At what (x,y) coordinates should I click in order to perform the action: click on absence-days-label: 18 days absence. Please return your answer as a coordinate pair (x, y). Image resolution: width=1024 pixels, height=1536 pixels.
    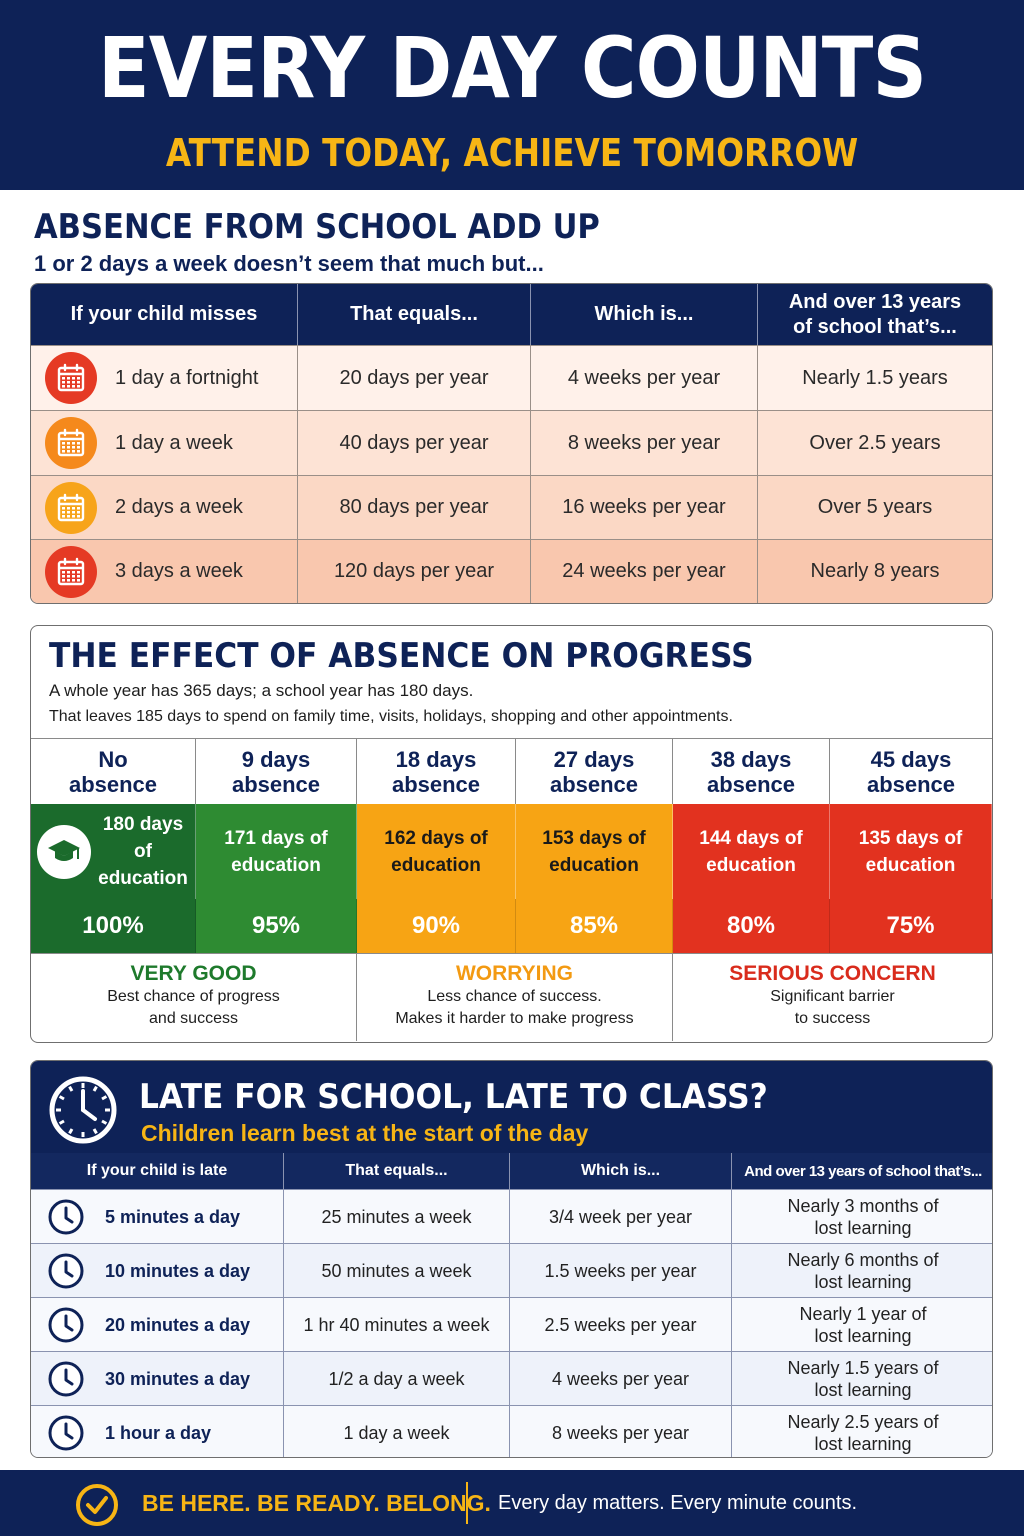
    Looking at the image, I should click on (436, 771).